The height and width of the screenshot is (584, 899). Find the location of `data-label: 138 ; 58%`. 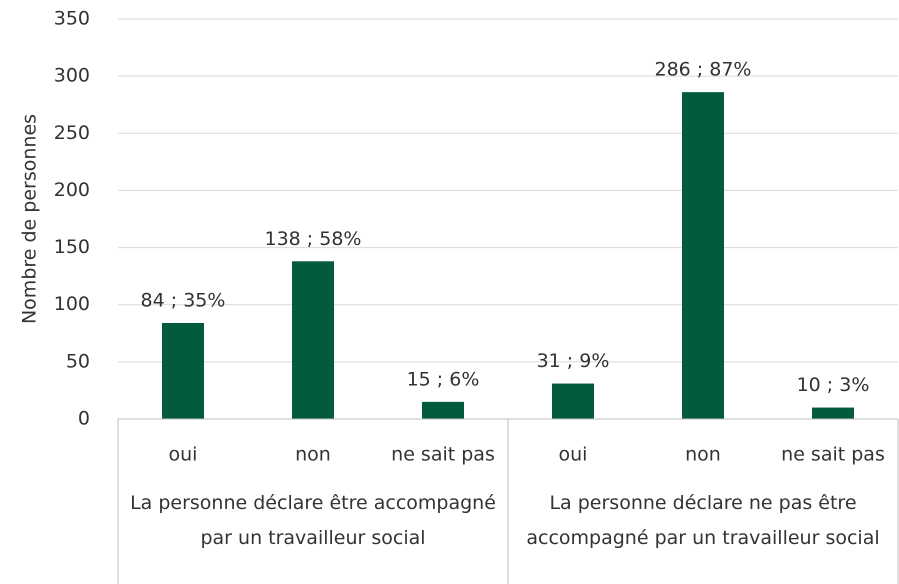

data-label: 138 ; 58% is located at coordinates (313, 239).